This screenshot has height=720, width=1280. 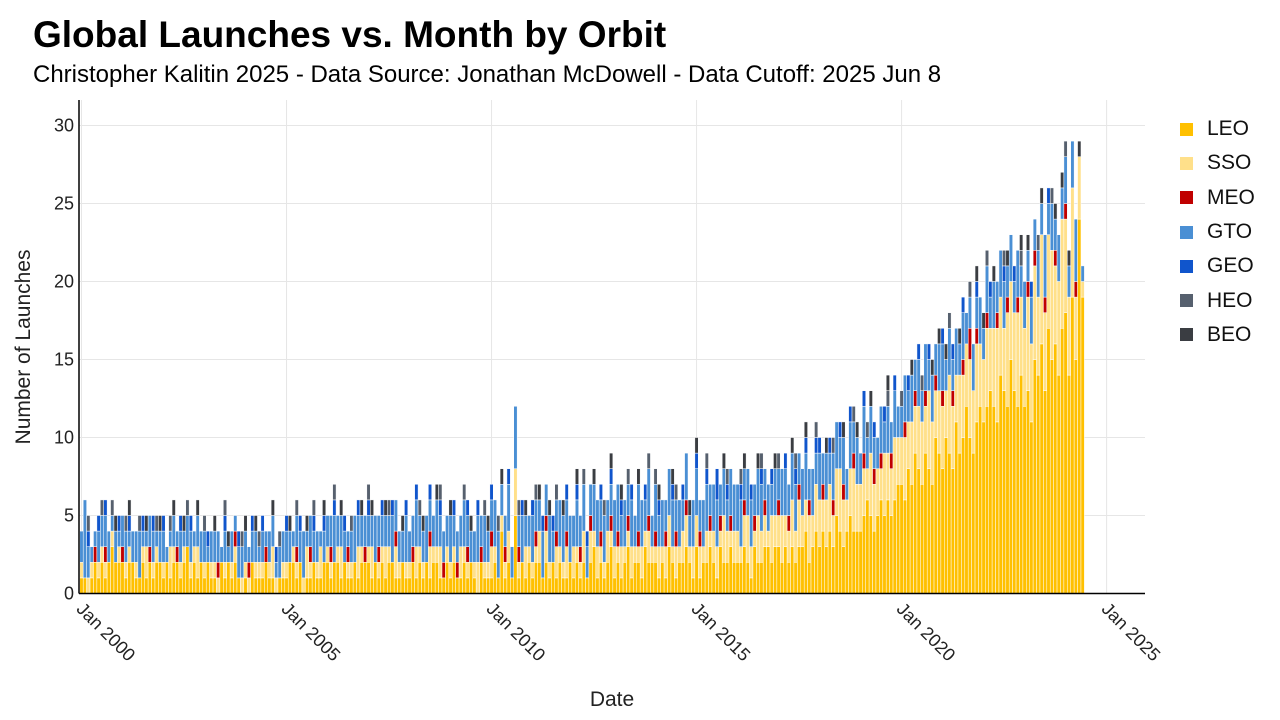 I want to click on legend-item-beo: BEO, so click(x=1217, y=335).